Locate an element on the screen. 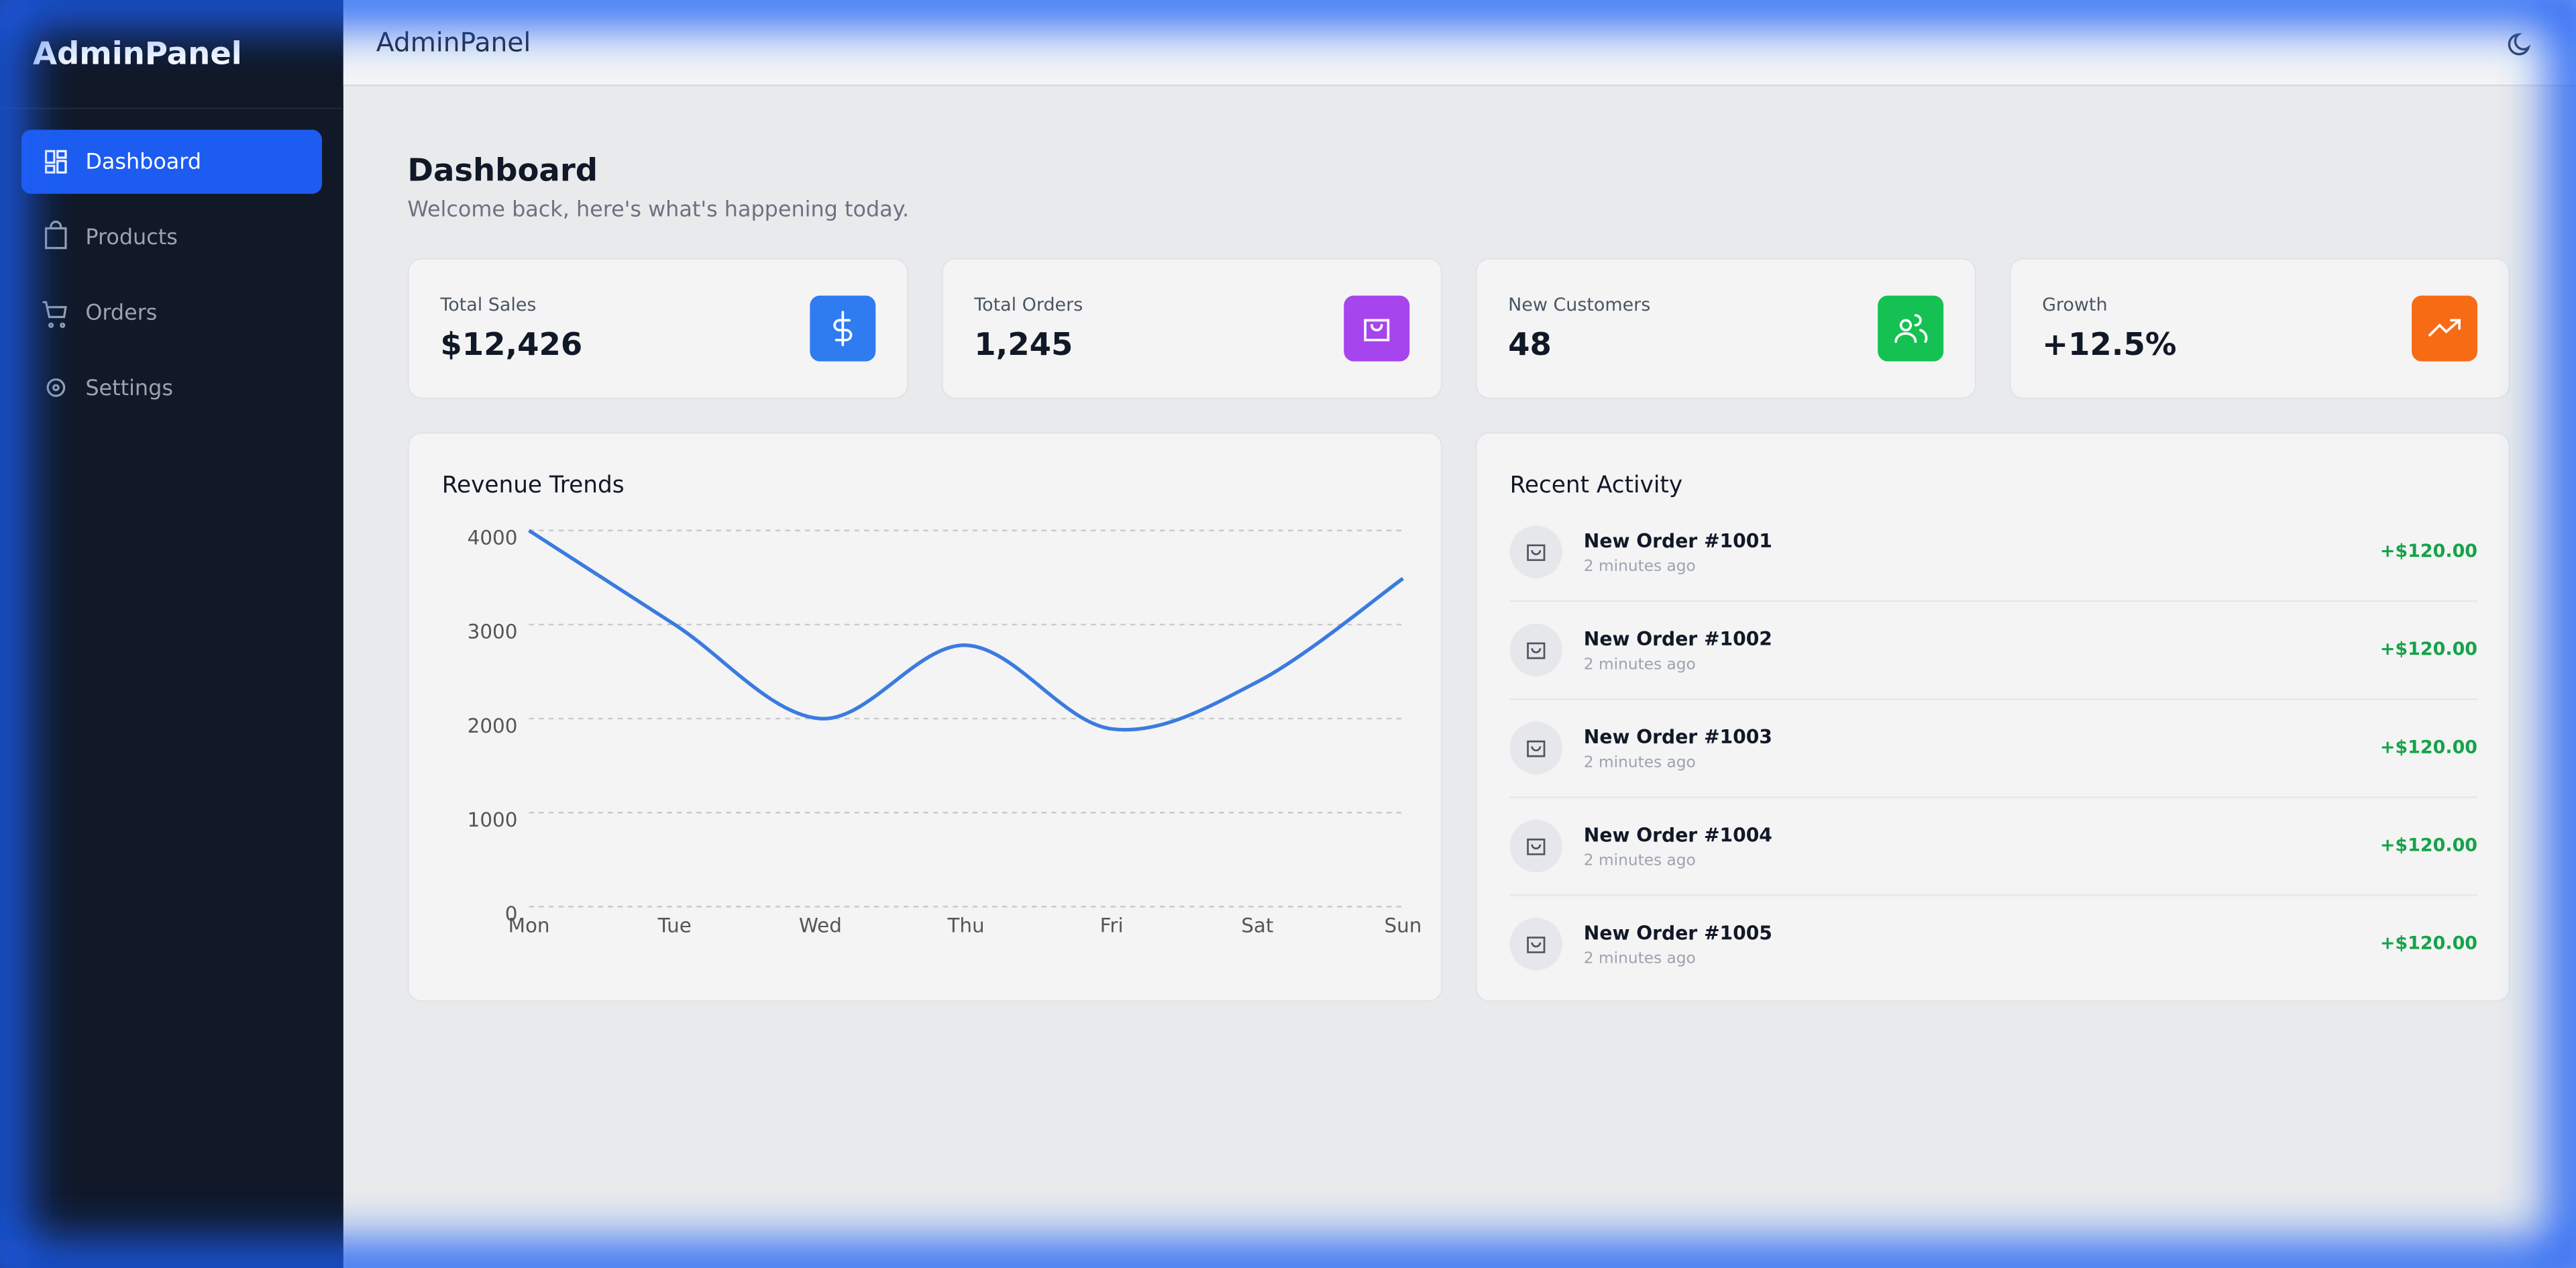  nav-item: Orders is located at coordinates (121, 312).